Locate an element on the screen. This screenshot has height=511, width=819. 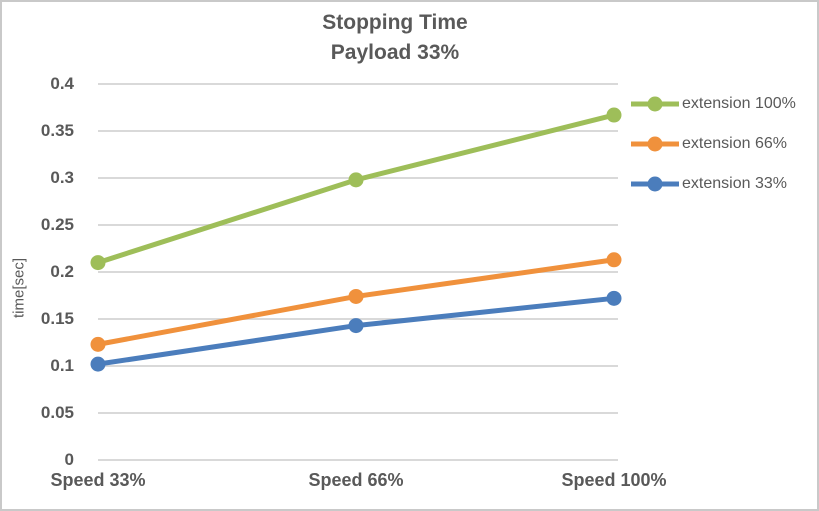
legend-item: extension 33% is located at coordinates (713, 184).